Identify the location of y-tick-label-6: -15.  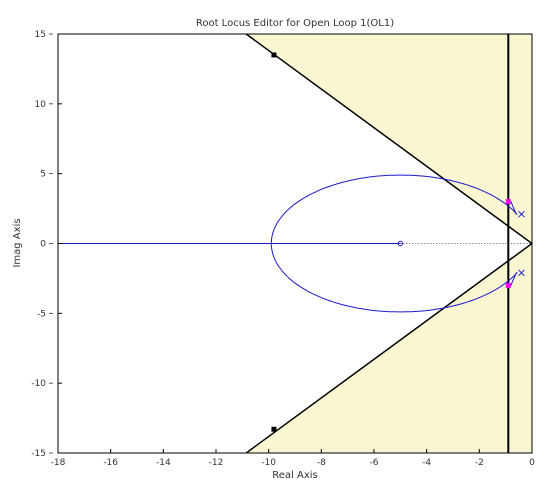
(38, 454).